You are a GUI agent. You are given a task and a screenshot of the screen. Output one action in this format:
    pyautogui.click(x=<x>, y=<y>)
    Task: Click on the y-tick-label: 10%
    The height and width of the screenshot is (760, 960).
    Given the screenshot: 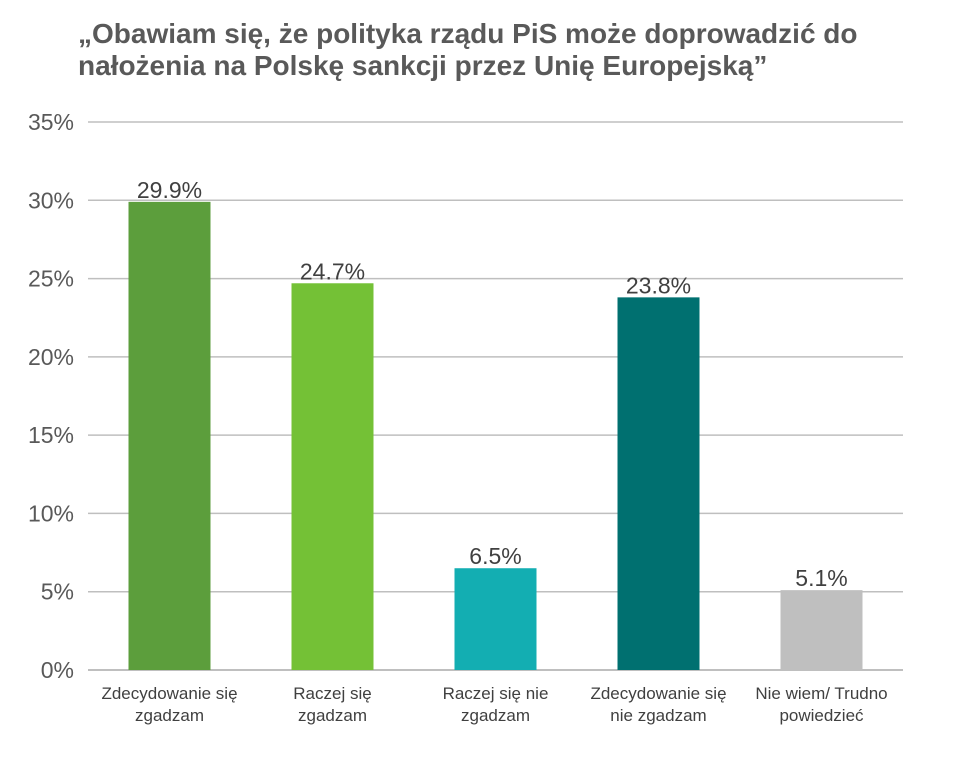 What is the action you would take?
    pyautogui.click(x=51, y=513)
    